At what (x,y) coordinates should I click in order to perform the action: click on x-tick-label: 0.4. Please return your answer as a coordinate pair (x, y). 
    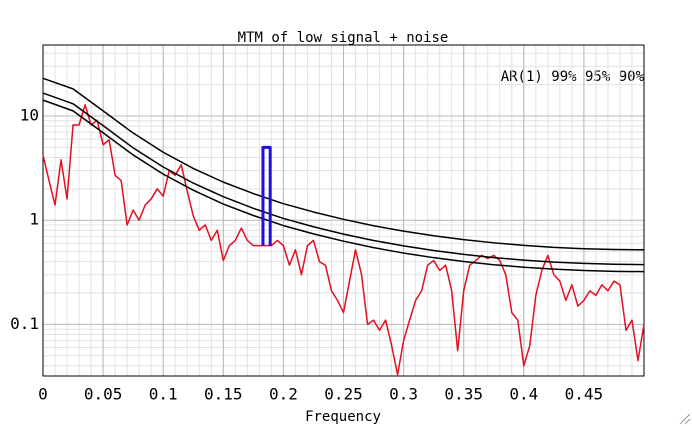
    Looking at the image, I should click on (523, 394).